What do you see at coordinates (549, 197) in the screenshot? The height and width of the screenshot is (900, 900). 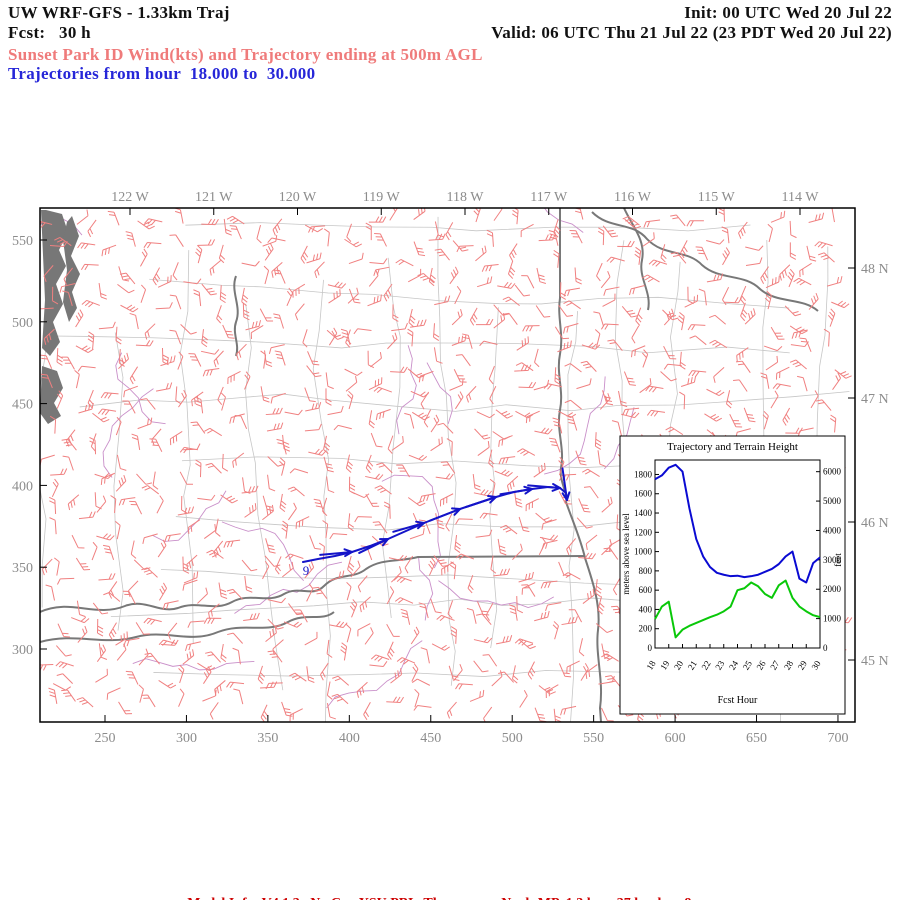 I see `svg-text: 117 W` at bounding box center [549, 197].